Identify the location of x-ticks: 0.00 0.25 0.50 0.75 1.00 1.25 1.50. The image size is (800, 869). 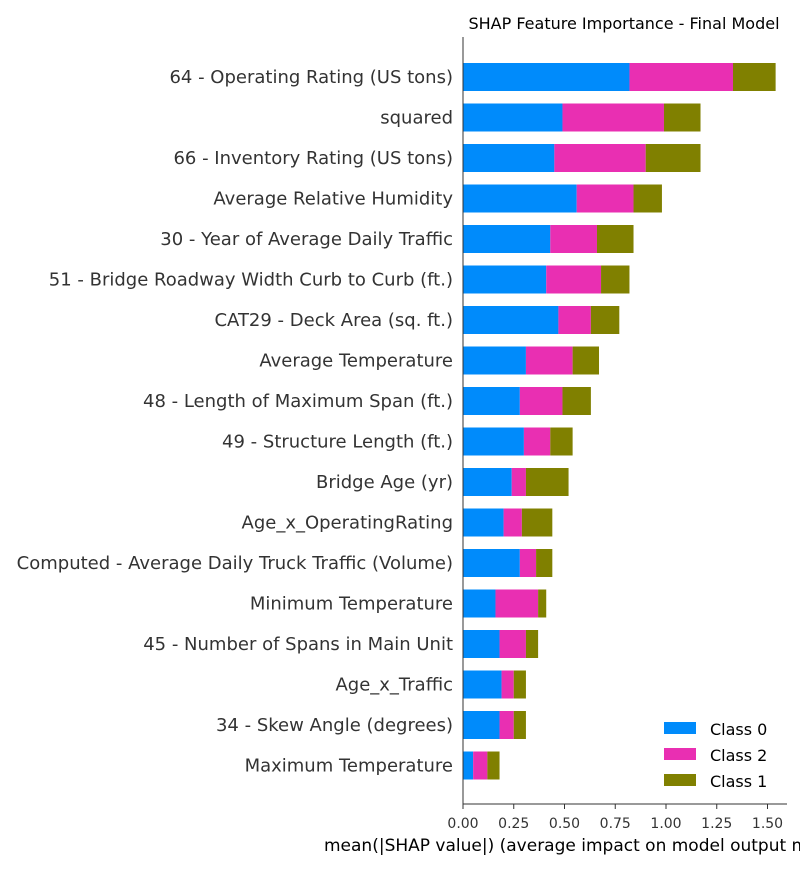
(615, 818).